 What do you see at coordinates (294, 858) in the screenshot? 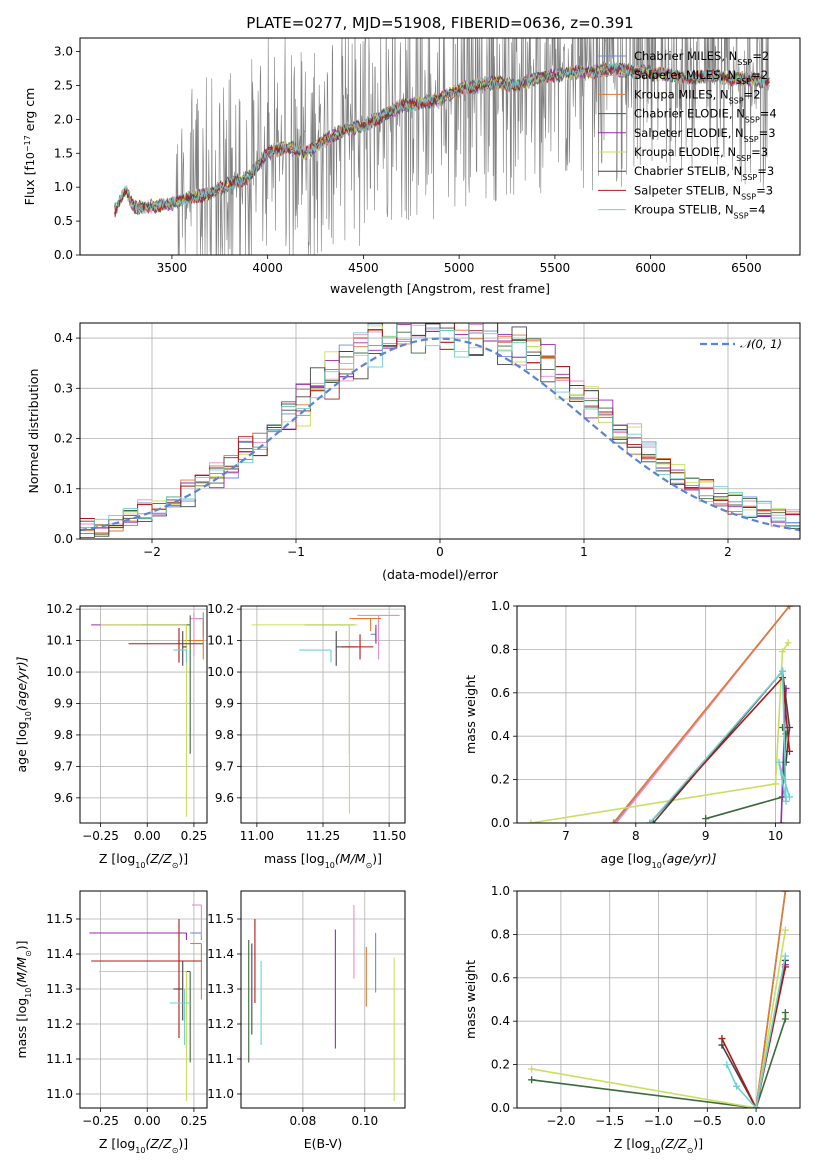
I see `label-part: mass [log` at bounding box center [294, 858].